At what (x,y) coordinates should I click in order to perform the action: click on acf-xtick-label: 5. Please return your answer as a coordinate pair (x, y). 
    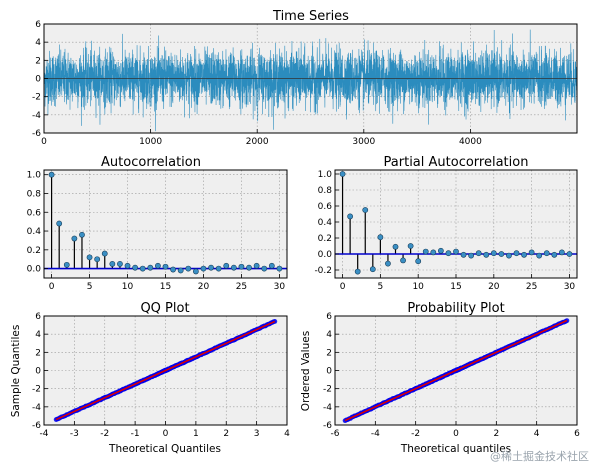
    Looking at the image, I should click on (90, 287).